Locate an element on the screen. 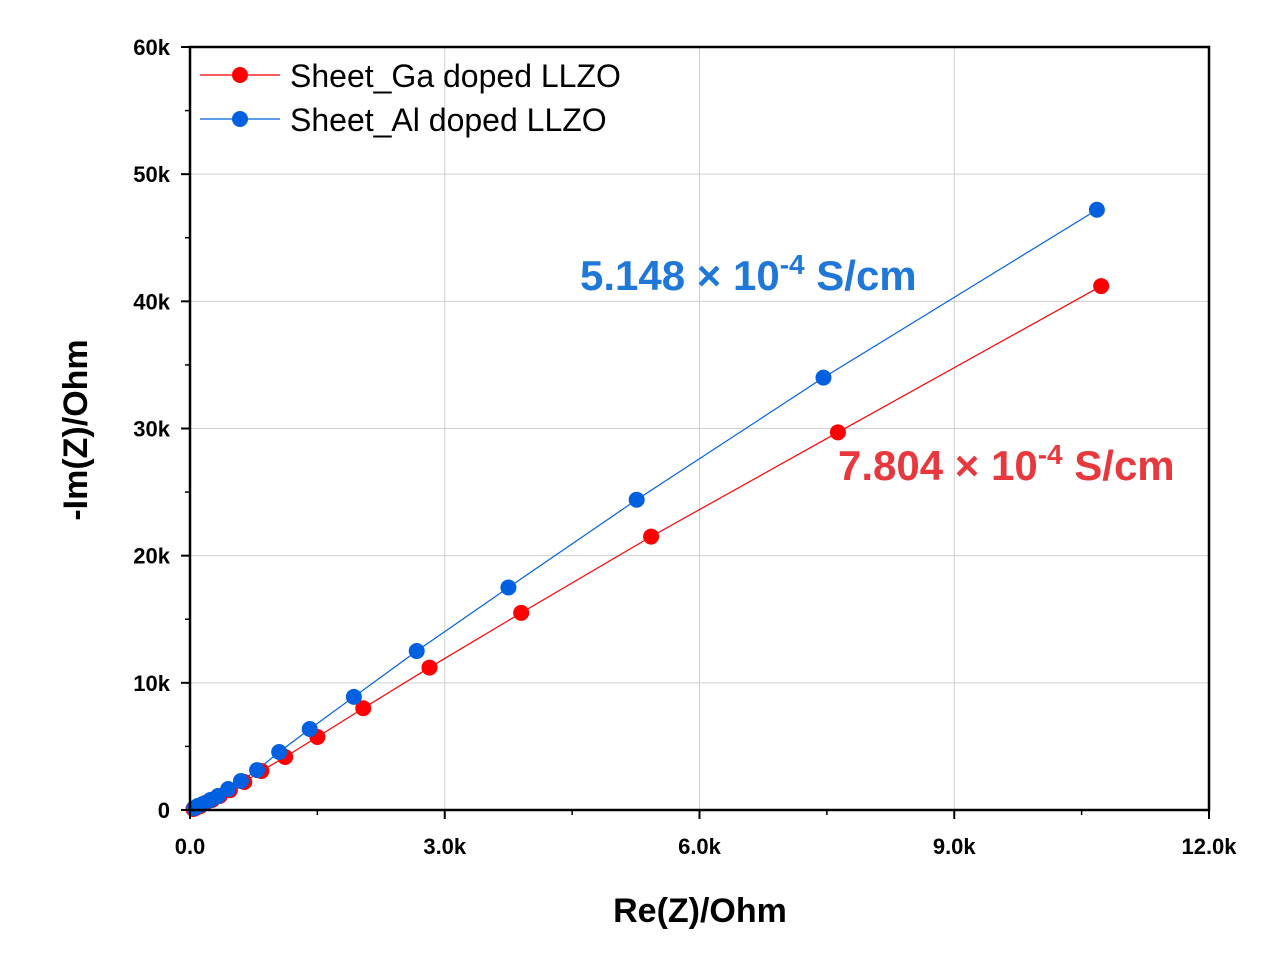  y-tick-label: 0 is located at coordinates (164, 810).